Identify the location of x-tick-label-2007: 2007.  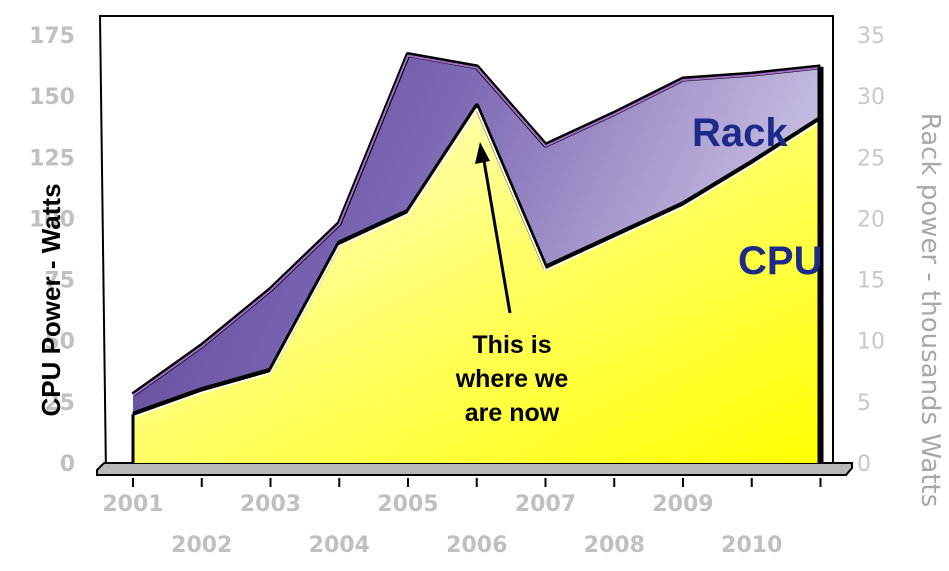
(545, 504).